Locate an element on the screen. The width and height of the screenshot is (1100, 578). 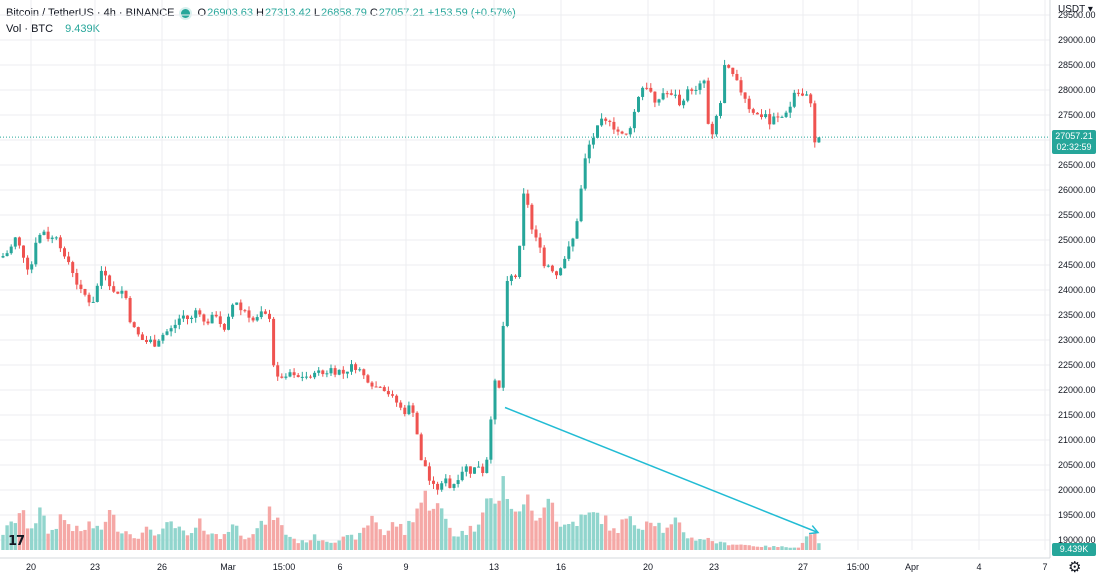
volume-title: Vol · BTC is located at coordinates (30, 29).